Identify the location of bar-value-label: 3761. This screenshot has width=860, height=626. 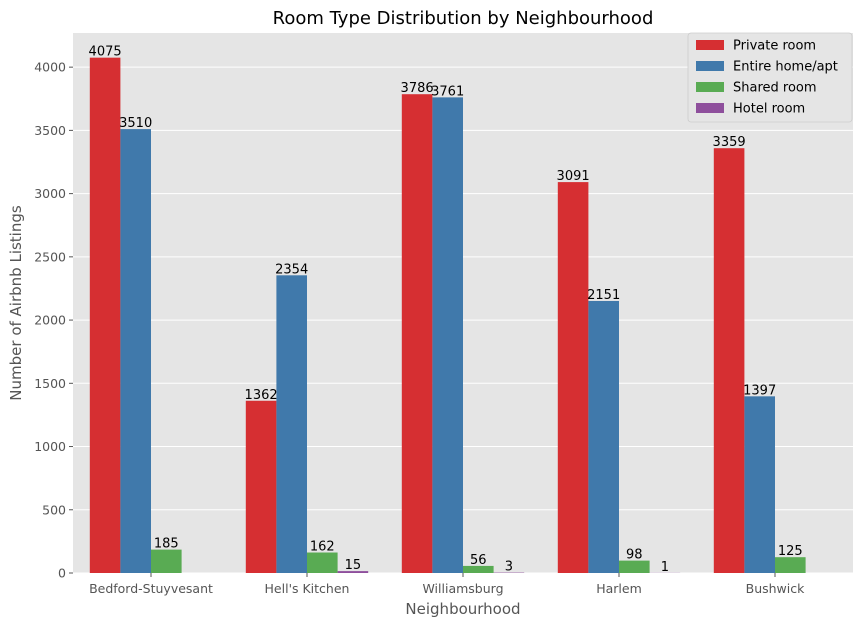
(447, 91).